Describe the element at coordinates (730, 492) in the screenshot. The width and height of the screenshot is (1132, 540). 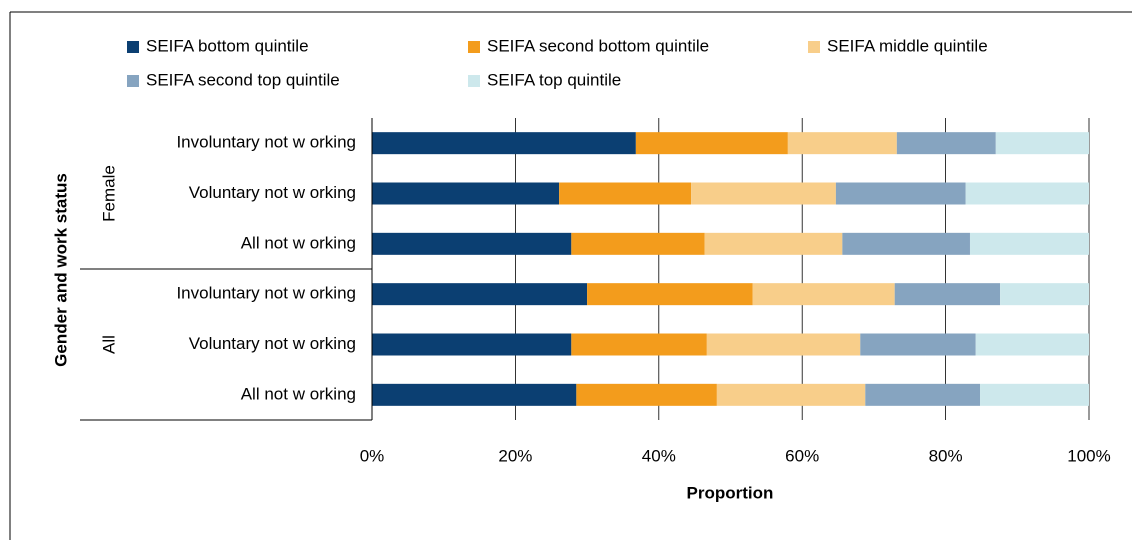
I see `x-axis-label: Proportion` at that location.